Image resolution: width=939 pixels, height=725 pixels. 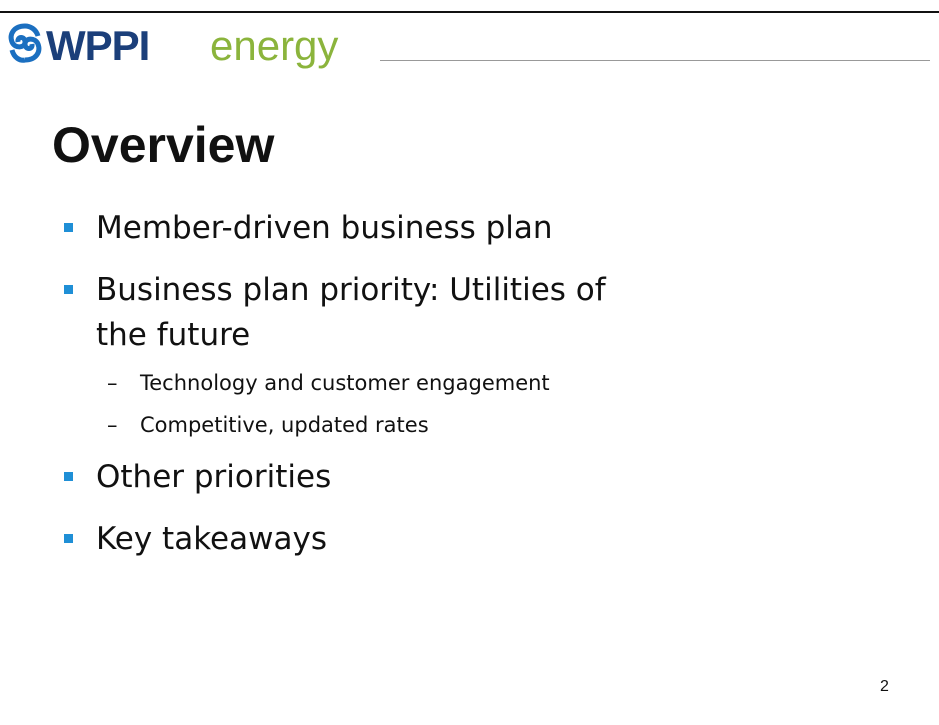 What do you see at coordinates (360, 477) in the screenshot?
I see `bullet-item: Other priorities` at bounding box center [360, 477].